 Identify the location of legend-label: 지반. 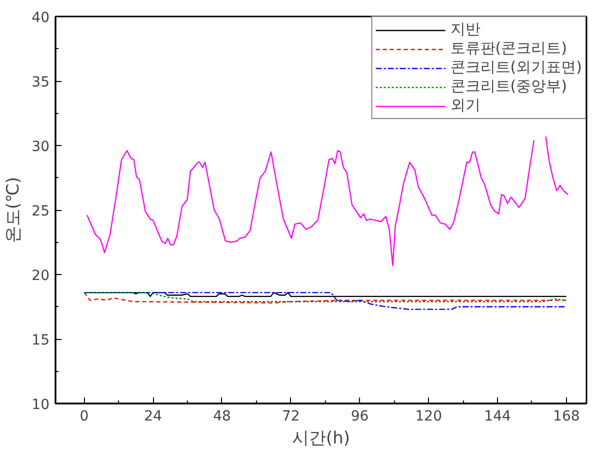
(465, 29).